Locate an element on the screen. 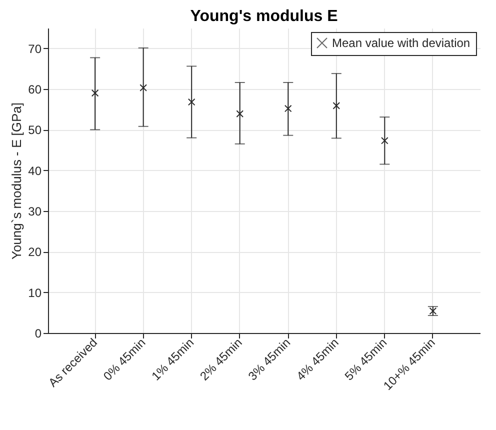  y-axis-title: Young`s modulus - E [GPa] is located at coordinates (16, 181).